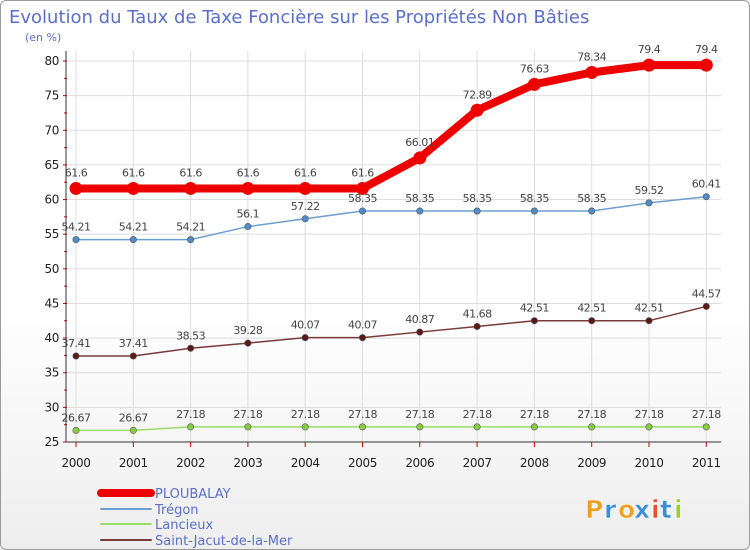 The width and height of the screenshot is (750, 550). I want to click on data-label-tr-gon: 59.52, so click(649, 190).